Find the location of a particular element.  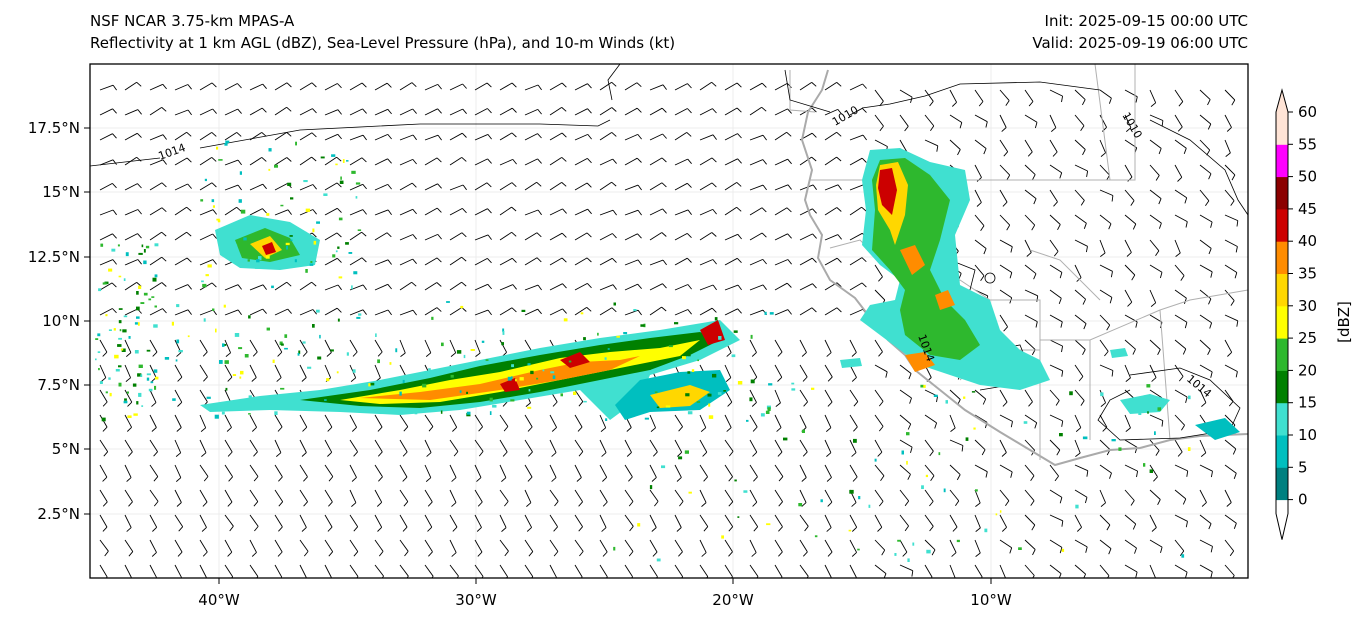

lat-tick-label: 12.5°N is located at coordinates (54, 257).